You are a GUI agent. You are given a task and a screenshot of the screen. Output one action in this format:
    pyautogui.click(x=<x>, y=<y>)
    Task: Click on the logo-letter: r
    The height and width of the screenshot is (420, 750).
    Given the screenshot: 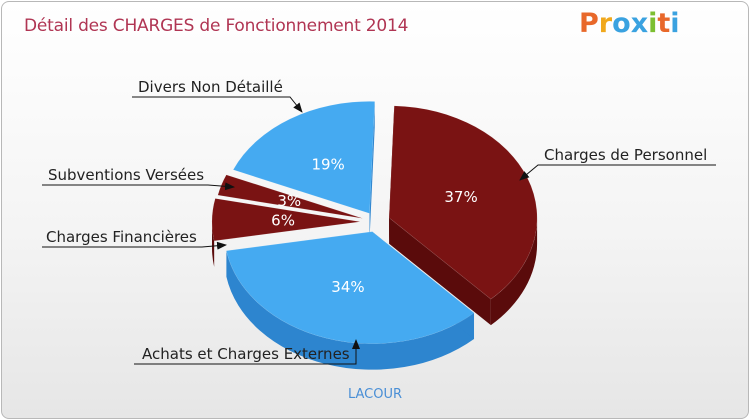 What is the action you would take?
    pyautogui.click(x=605, y=23)
    